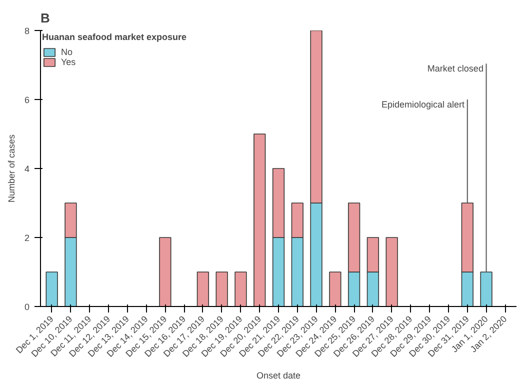  What do you see at coordinates (45, 18) in the screenshot?
I see `chart-title: B` at bounding box center [45, 18].